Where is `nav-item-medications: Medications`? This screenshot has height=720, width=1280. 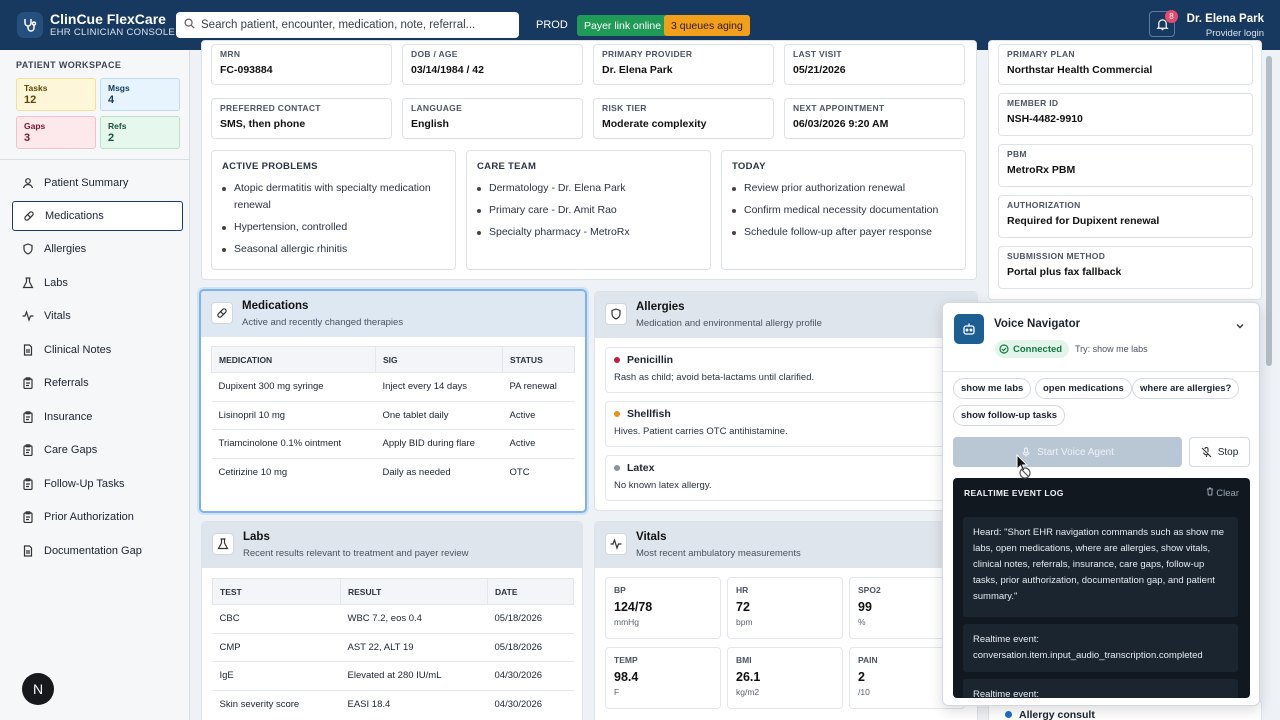 nav-item-medications: Medications is located at coordinates (97, 216).